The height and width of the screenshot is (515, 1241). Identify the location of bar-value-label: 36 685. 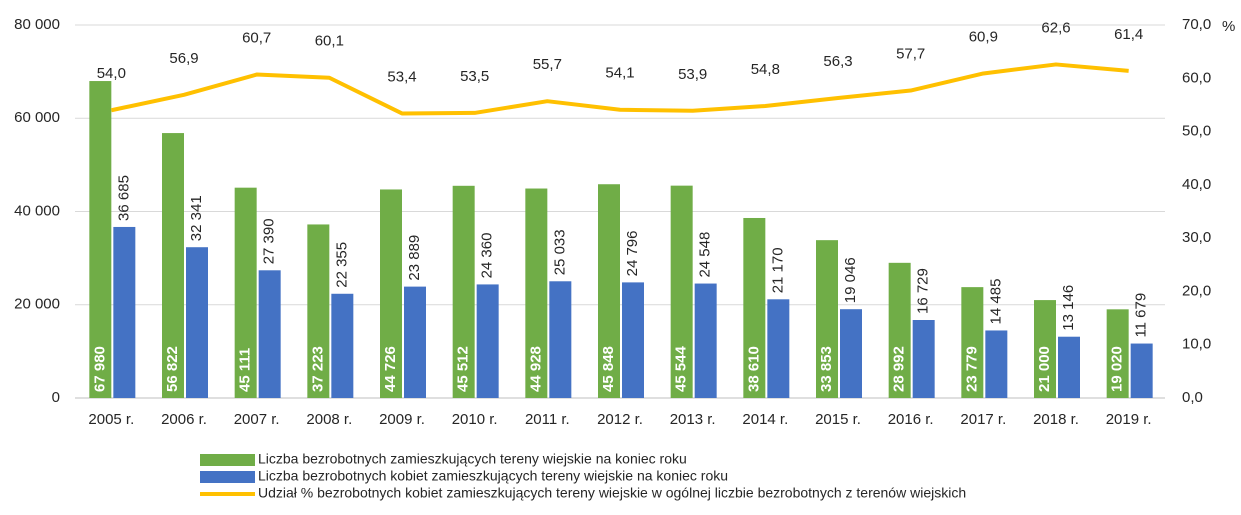
(123, 198).